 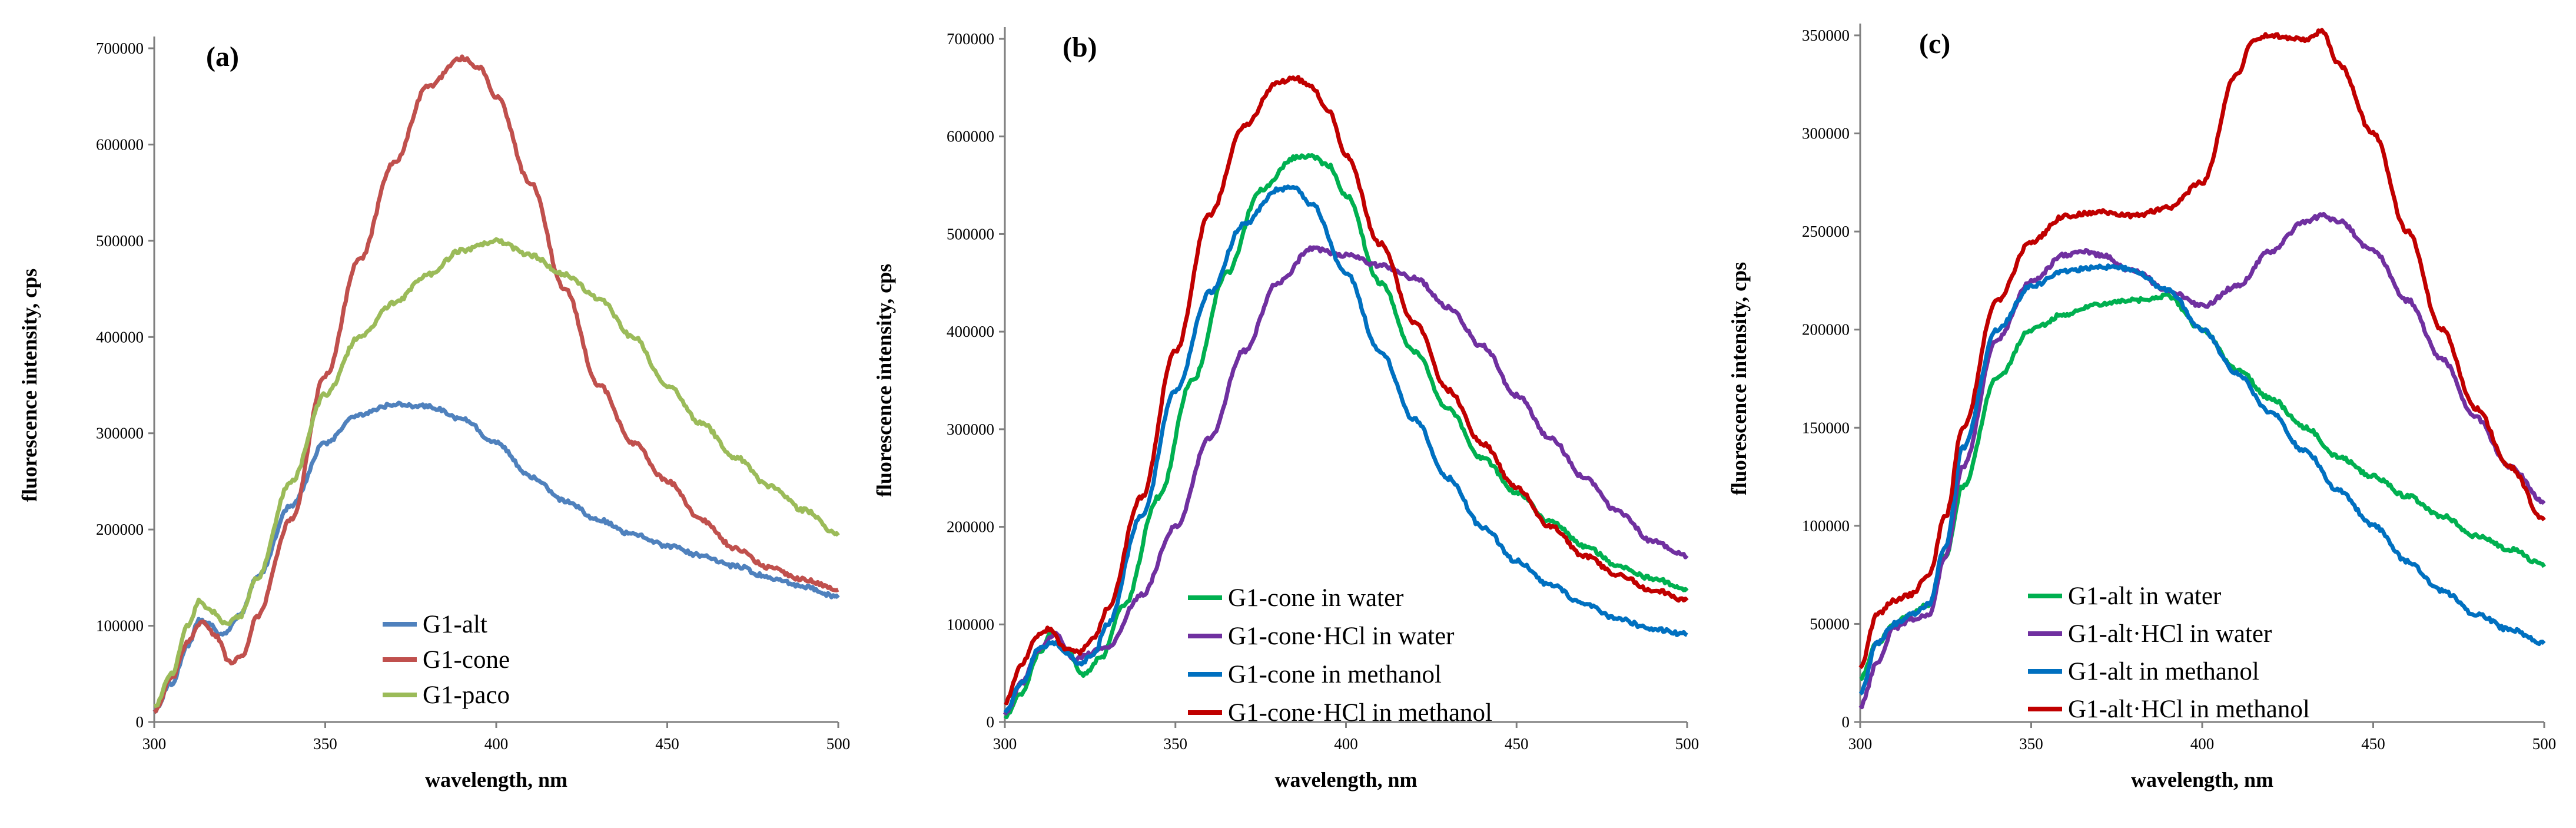 I want to click on panel-label: (b), so click(x=1080, y=47).